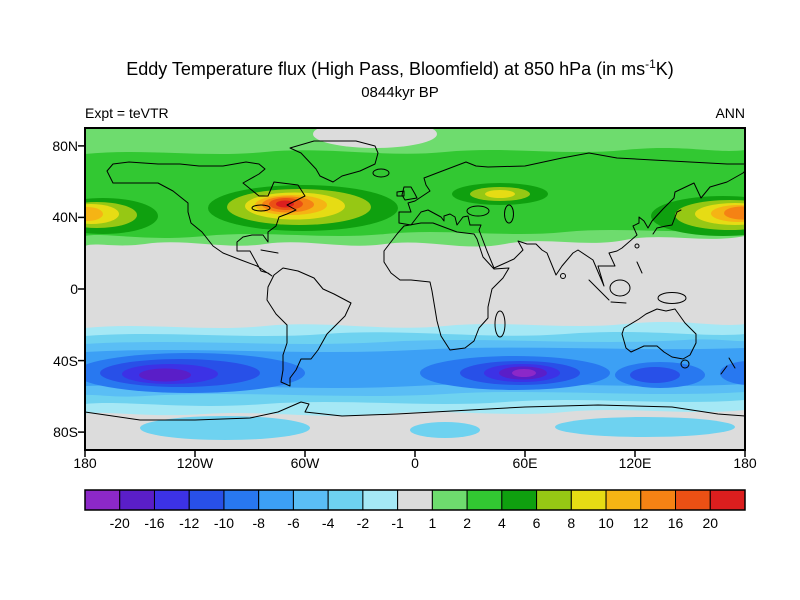  Describe the element at coordinates (261, 208) in the screenshot. I see `coast-great-lakes` at that location.